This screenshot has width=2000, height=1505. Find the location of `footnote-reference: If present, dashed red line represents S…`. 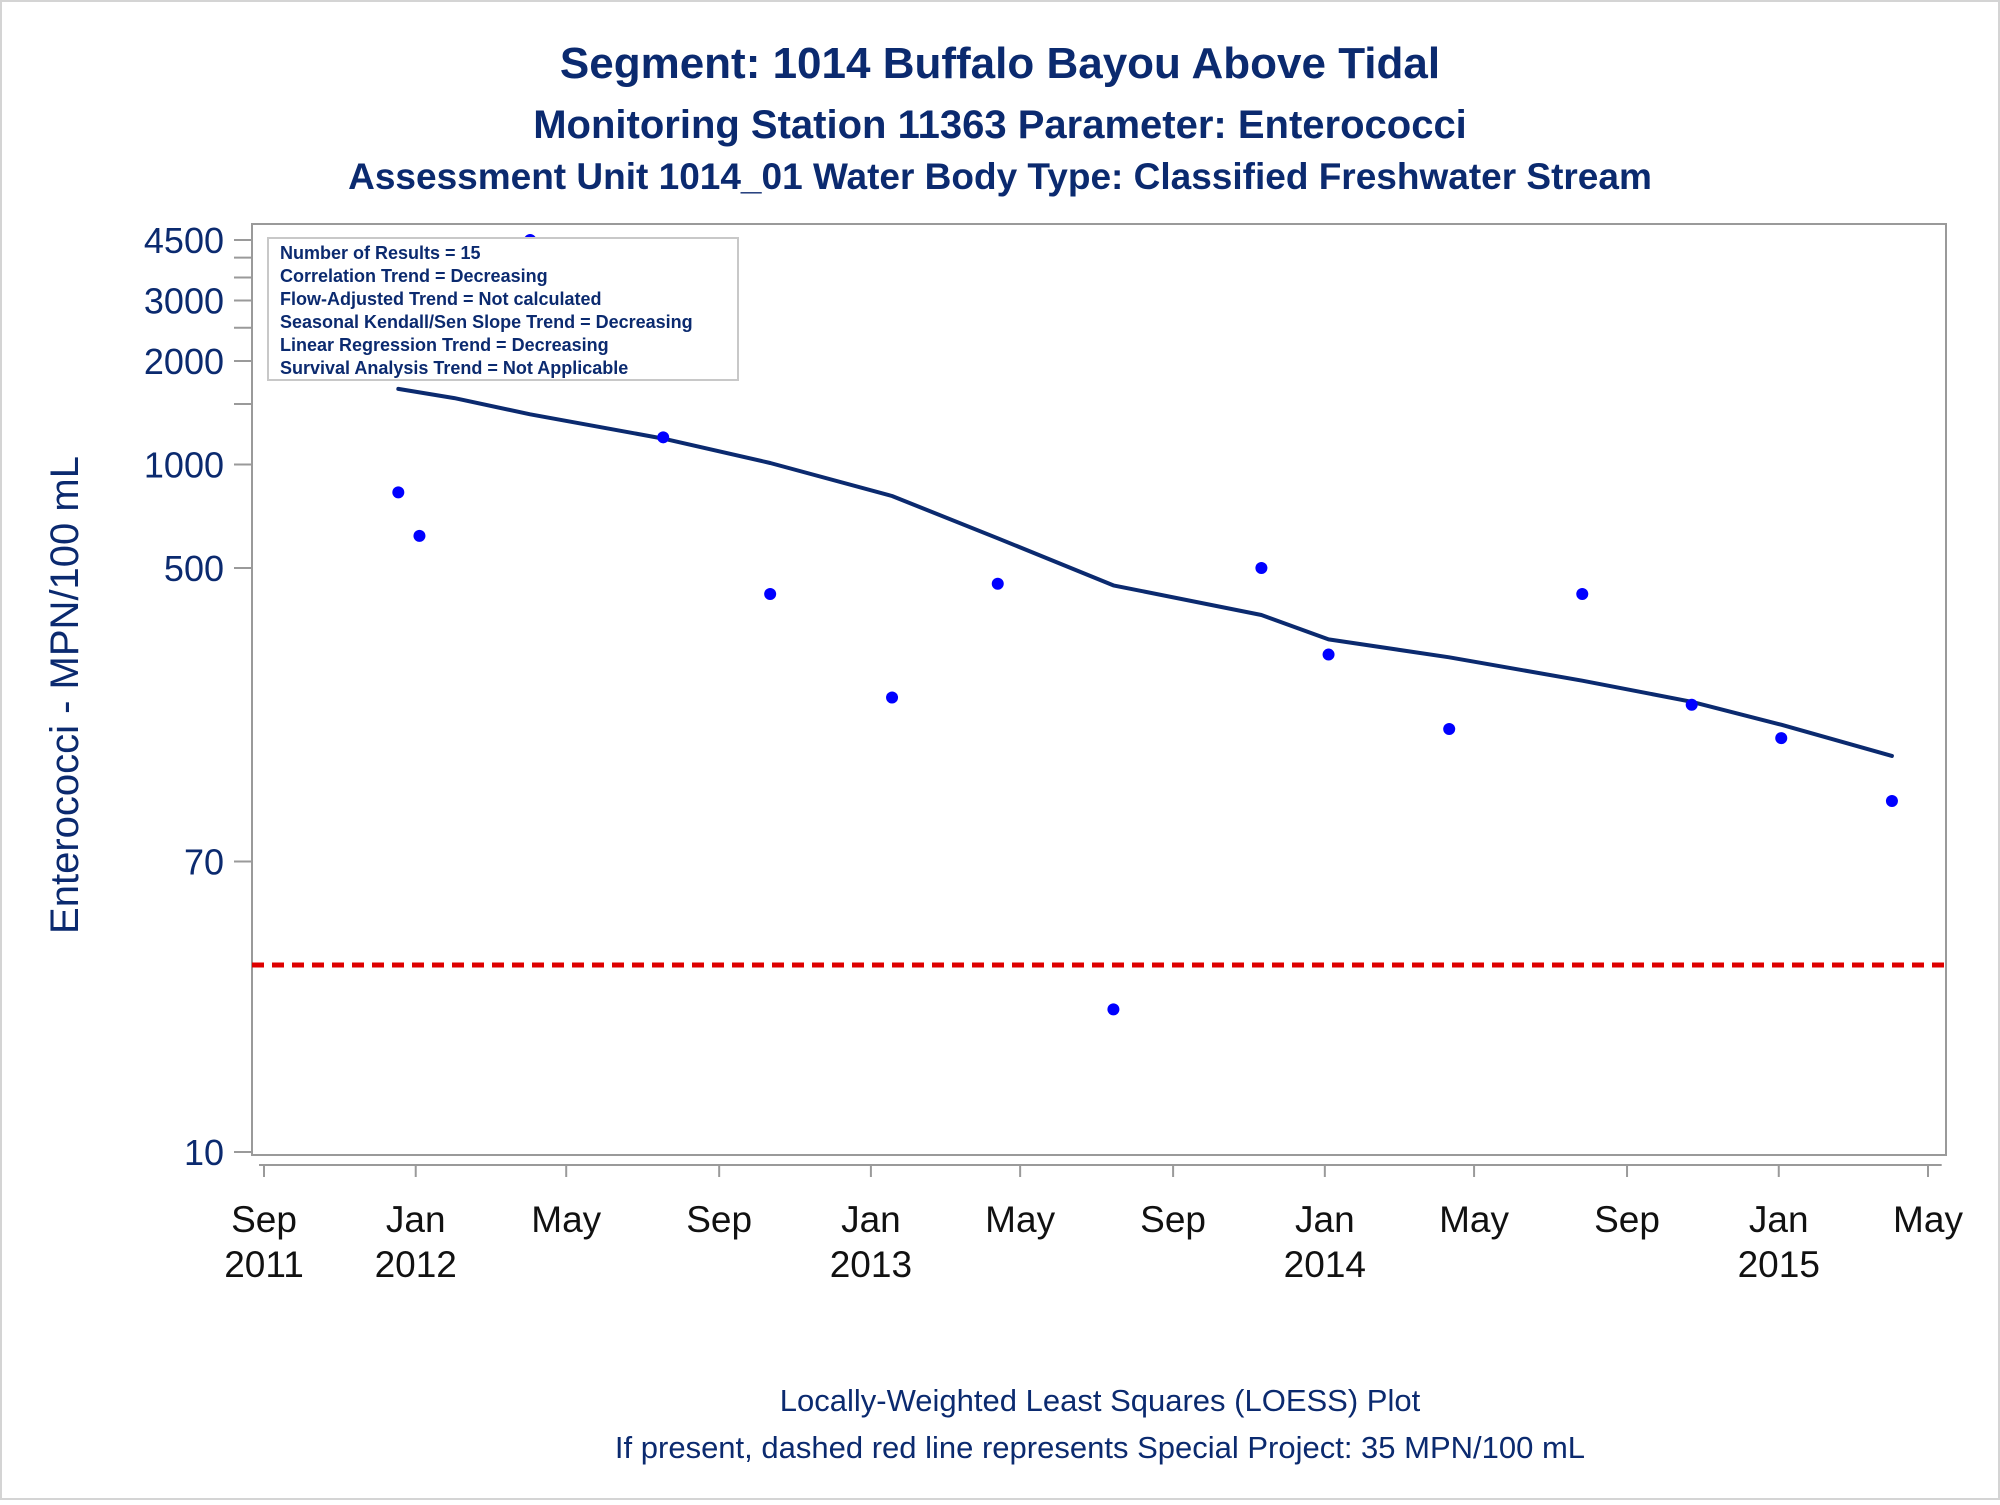

footnote-reference: If present, dashed red line represents S… is located at coordinates (1100, 1447).